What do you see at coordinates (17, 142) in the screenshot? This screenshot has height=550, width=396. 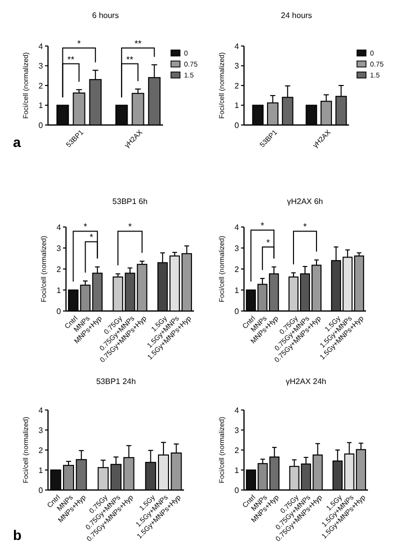 I see `text: a` at bounding box center [17, 142].